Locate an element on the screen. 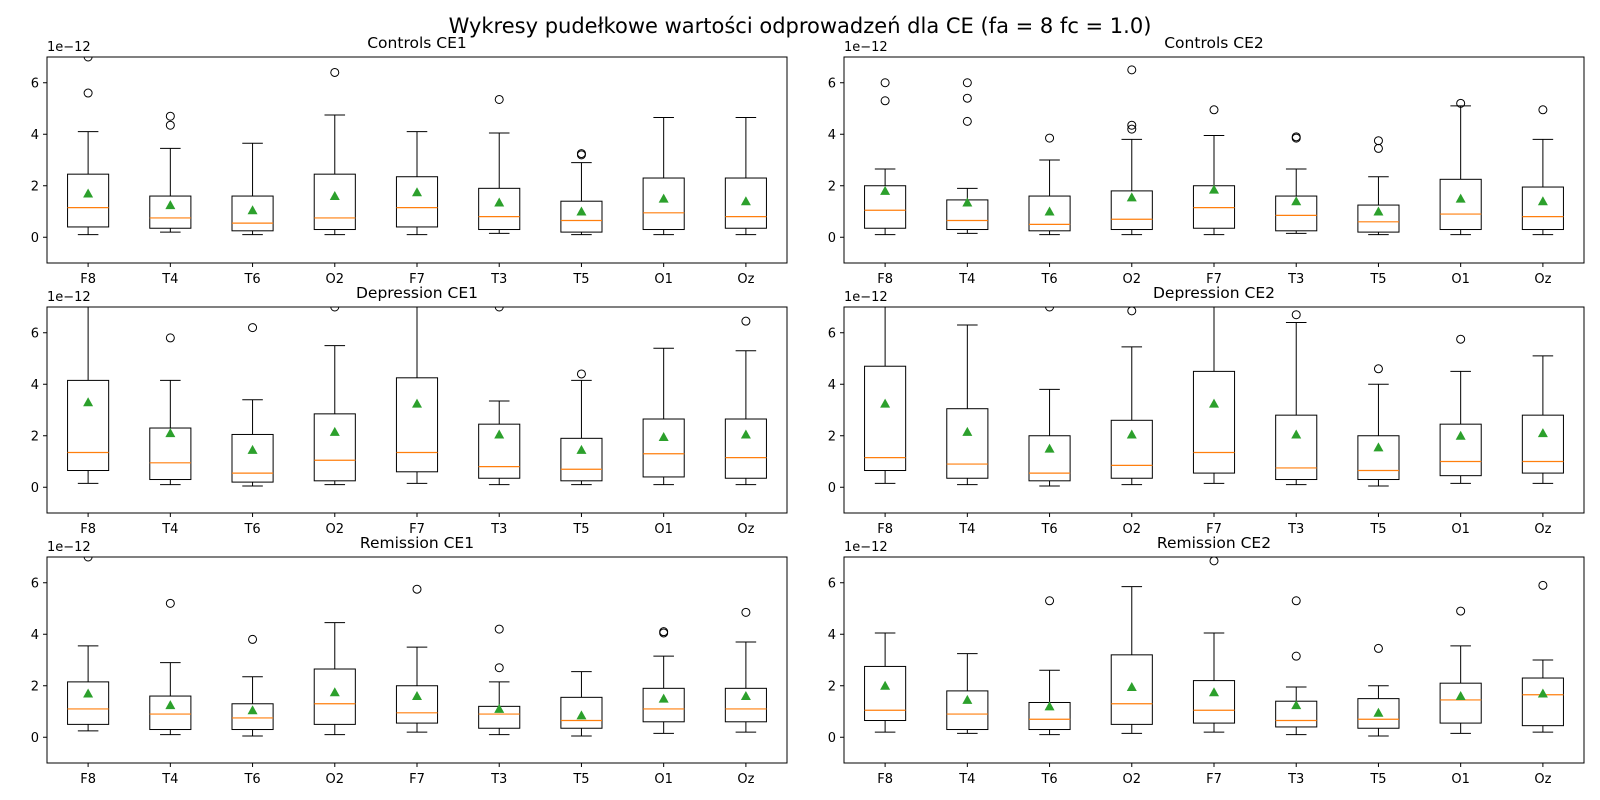 The image size is (1600, 800). x-tick-label: O2 is located at coordinates (335, 529).